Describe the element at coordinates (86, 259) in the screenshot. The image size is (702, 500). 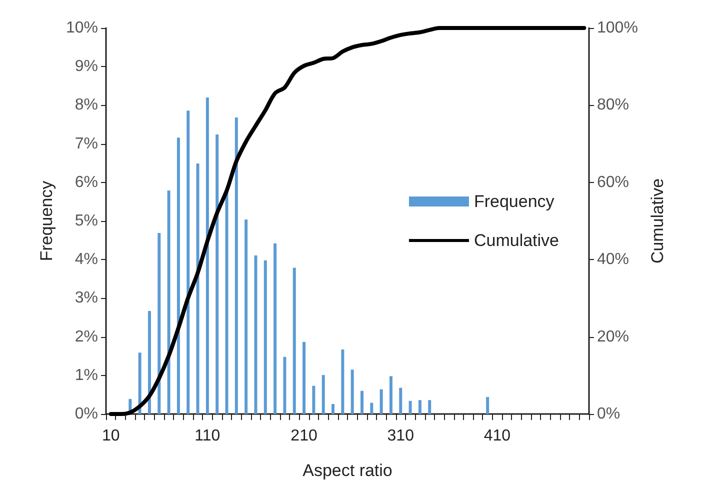
I see `y-tick-label: 4%` at that location.